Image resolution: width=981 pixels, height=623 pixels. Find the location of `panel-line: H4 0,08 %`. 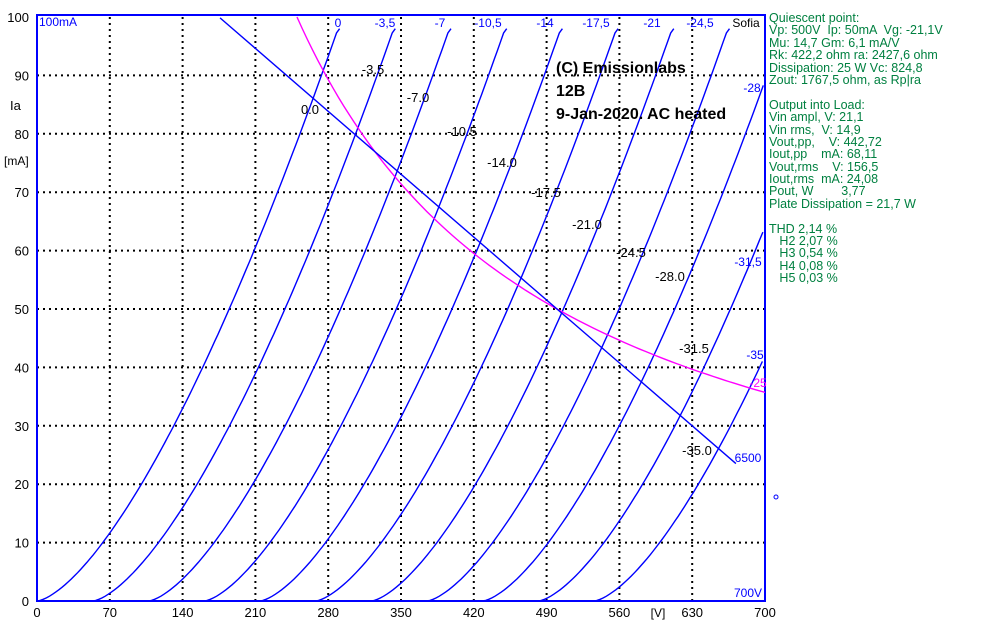

panel-line: H4 0,08 % is located at coordinates (803, 265).